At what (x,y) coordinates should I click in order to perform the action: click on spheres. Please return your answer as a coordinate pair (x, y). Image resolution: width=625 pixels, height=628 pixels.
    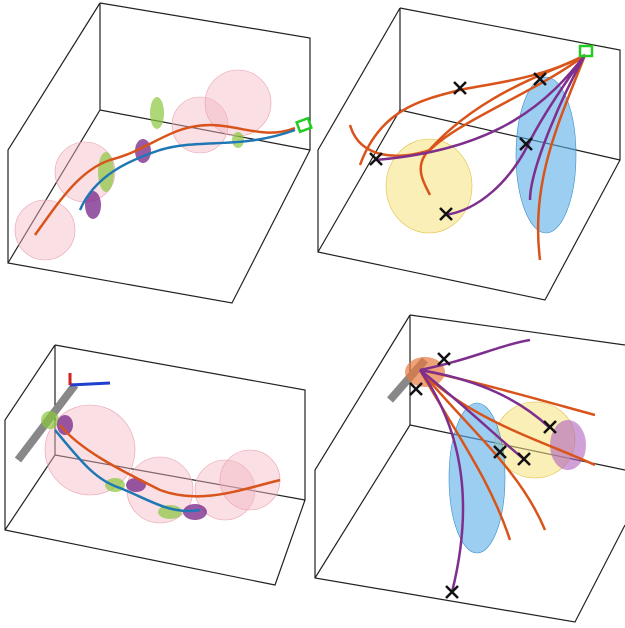
    Looking at the image, I should click on (143, 165).